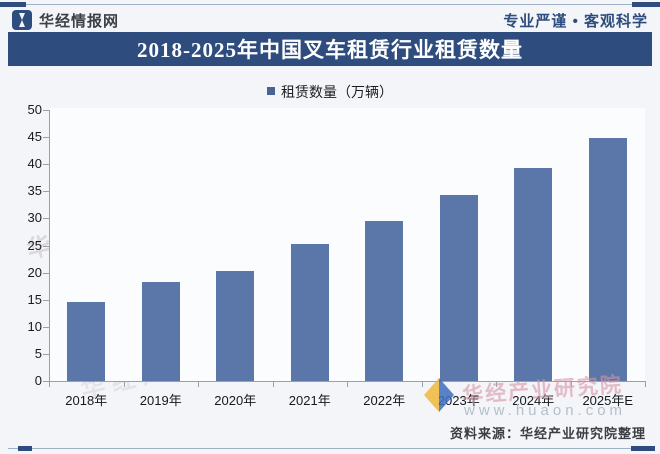 The width and height of the screenshot is (660, 454). Describe the element at coordinates (575, 21) in the screenshot. I see `header-slogan: 专业严谨 • 客观科学` at that location.